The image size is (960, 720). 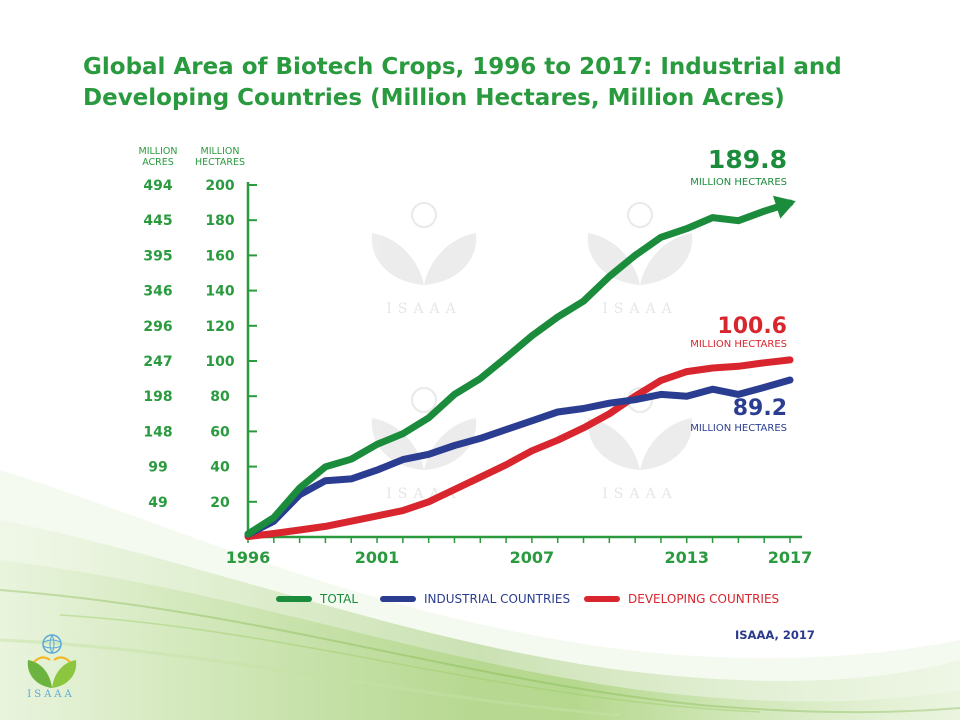 What do you see at coordinates (248, 557) in the screenshot?
I see `x-tick-label: 1996` at bounding box center [248, 557].